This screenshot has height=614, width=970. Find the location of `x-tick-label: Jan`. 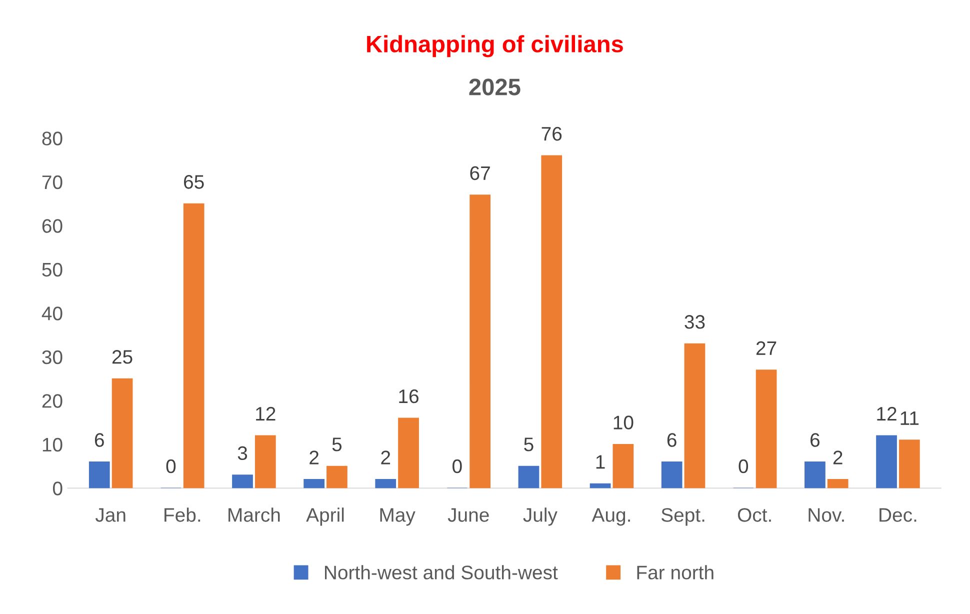

x-tick-label: Jan is located at coordinates (110, 515).